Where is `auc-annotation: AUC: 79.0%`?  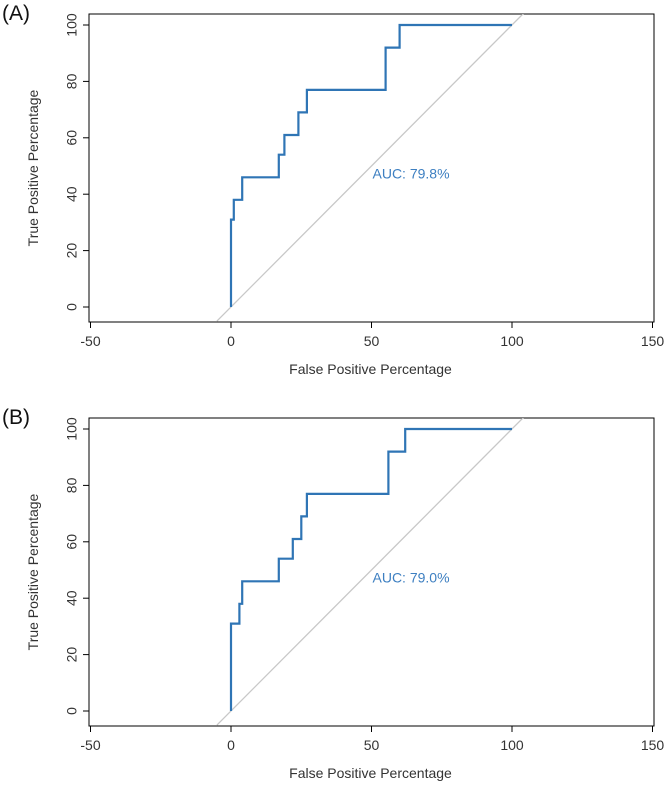 auc-annotation: AUC: 79.0% is located at coordinates (411, 577).